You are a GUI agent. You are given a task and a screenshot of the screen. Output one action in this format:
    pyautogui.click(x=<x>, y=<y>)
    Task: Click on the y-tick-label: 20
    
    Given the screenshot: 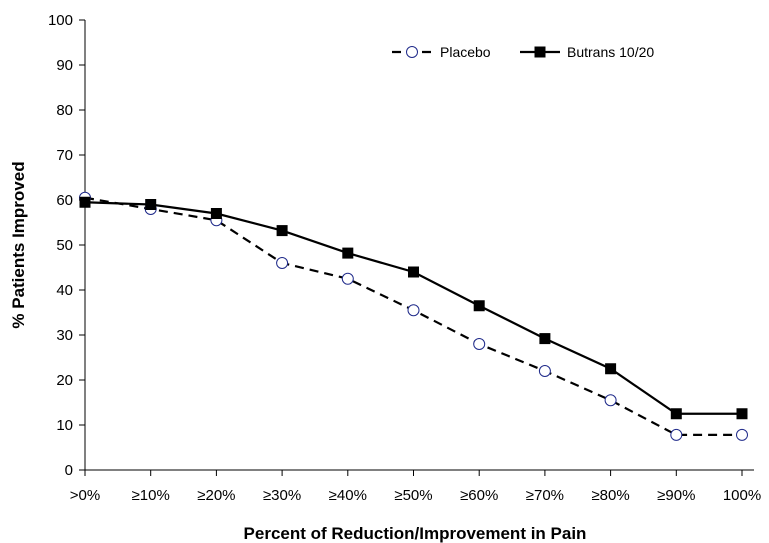 What is the action you would take?
    pyautogui.click(x=64, y=380)
    